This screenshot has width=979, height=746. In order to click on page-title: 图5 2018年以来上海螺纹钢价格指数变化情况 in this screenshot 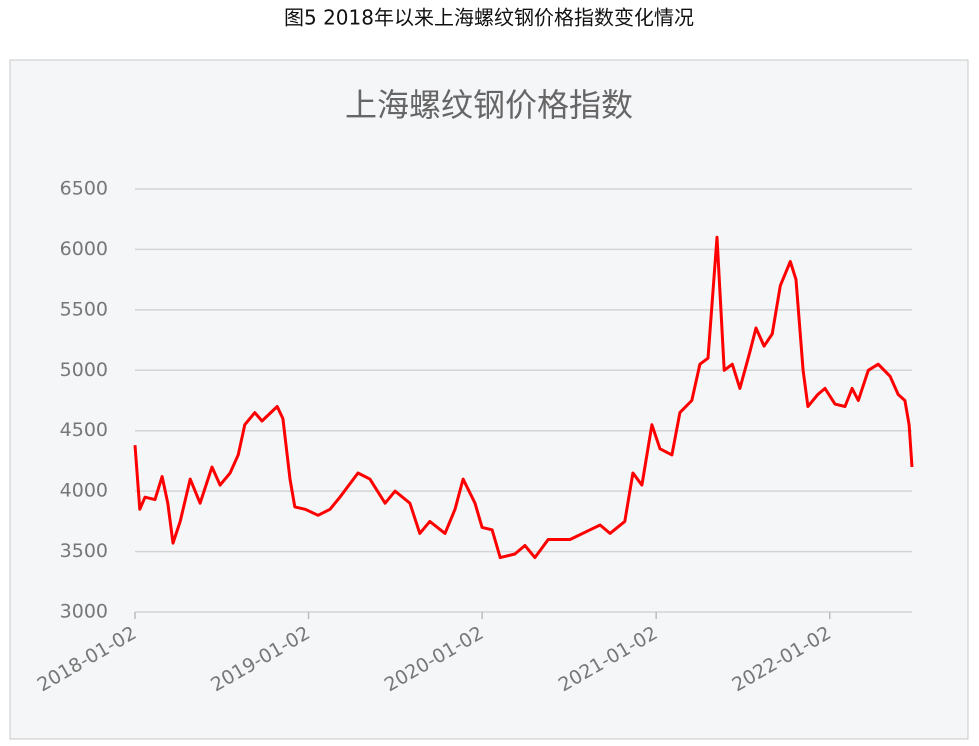, I will do `click(489, 18)`.